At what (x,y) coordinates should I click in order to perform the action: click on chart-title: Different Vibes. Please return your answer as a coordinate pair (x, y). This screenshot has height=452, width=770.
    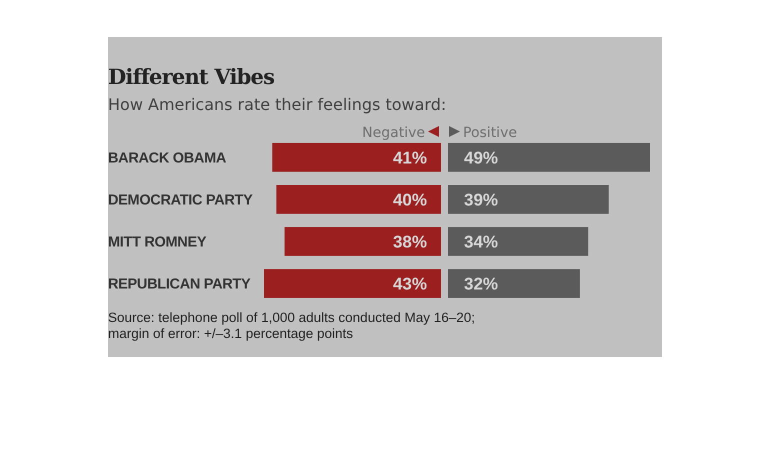
    Looking at the image, I should click on (191, 76).